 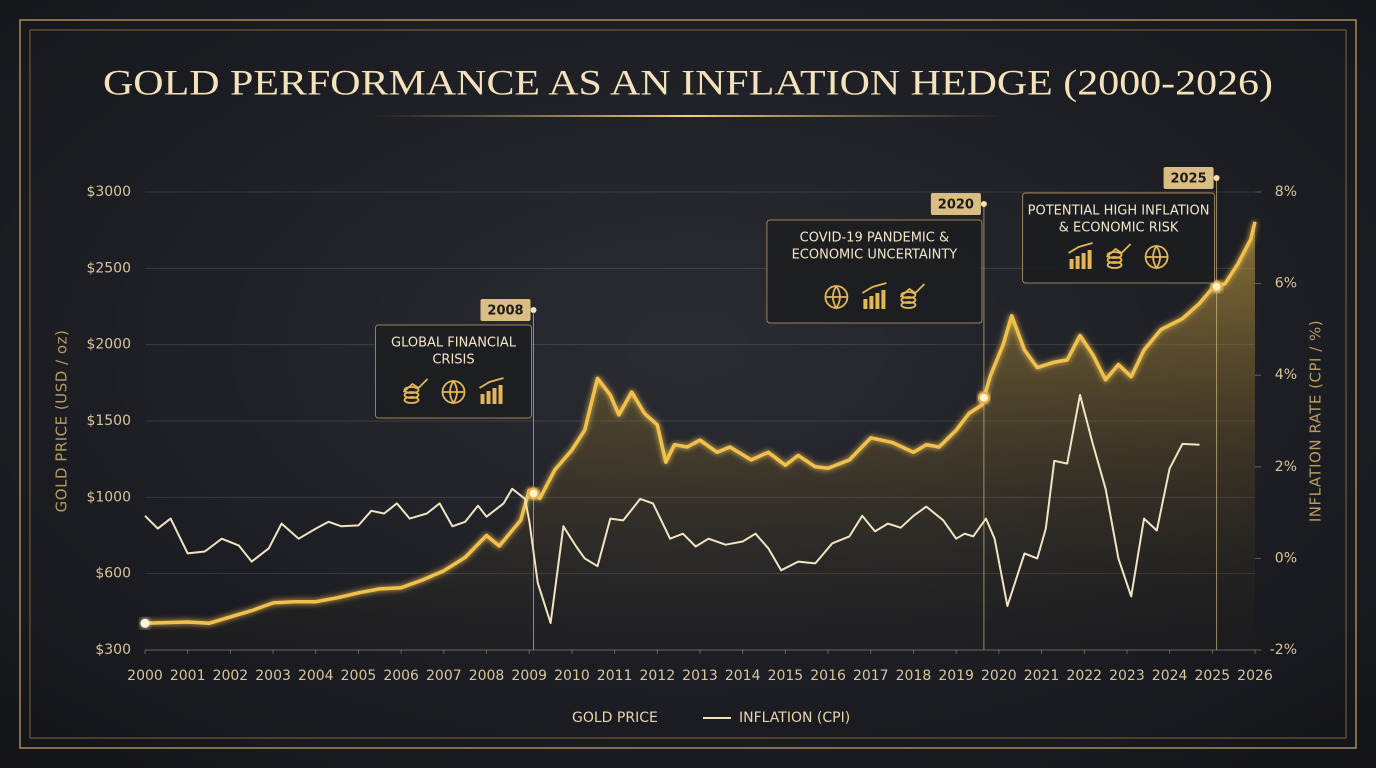 I want to click on start-point, so click(x=145, y=623).